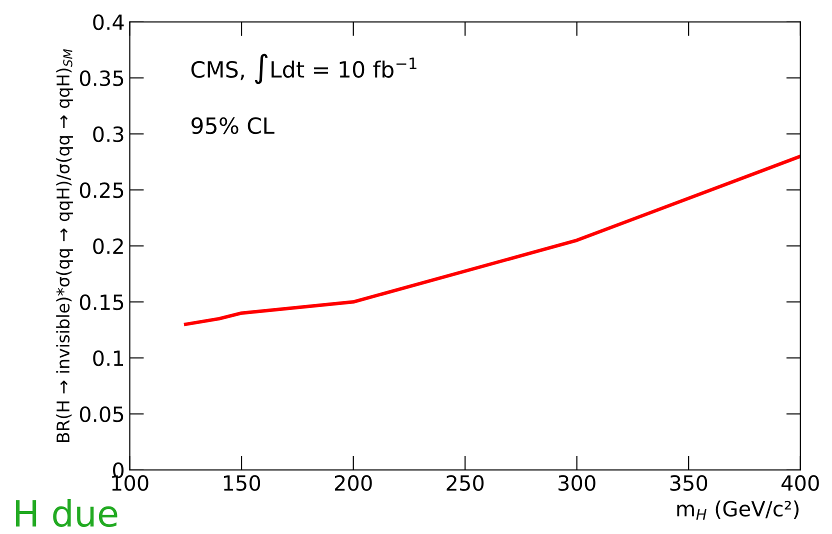  What do you see at coordinates (738, 510) in the screenshot?
I see `x-axis-title: m$_{H}$ (GeV/c²)` at bounding box center [738, 510].